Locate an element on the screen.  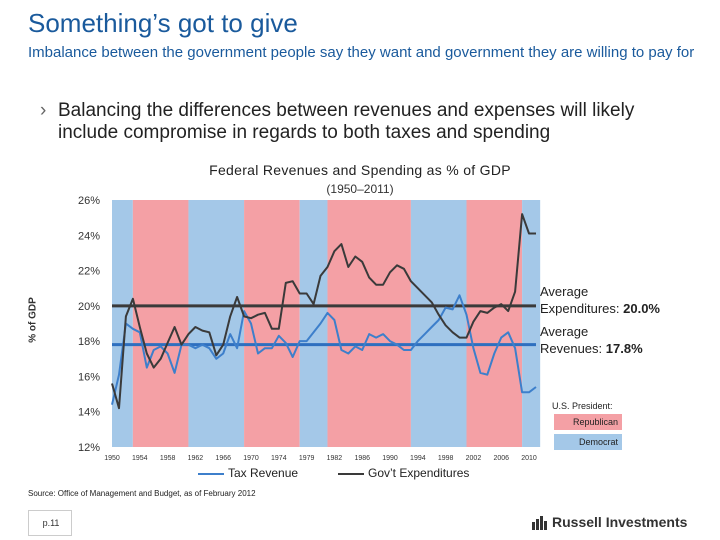
russell-logo: Russell Investments is located at coordinates (609, 522).